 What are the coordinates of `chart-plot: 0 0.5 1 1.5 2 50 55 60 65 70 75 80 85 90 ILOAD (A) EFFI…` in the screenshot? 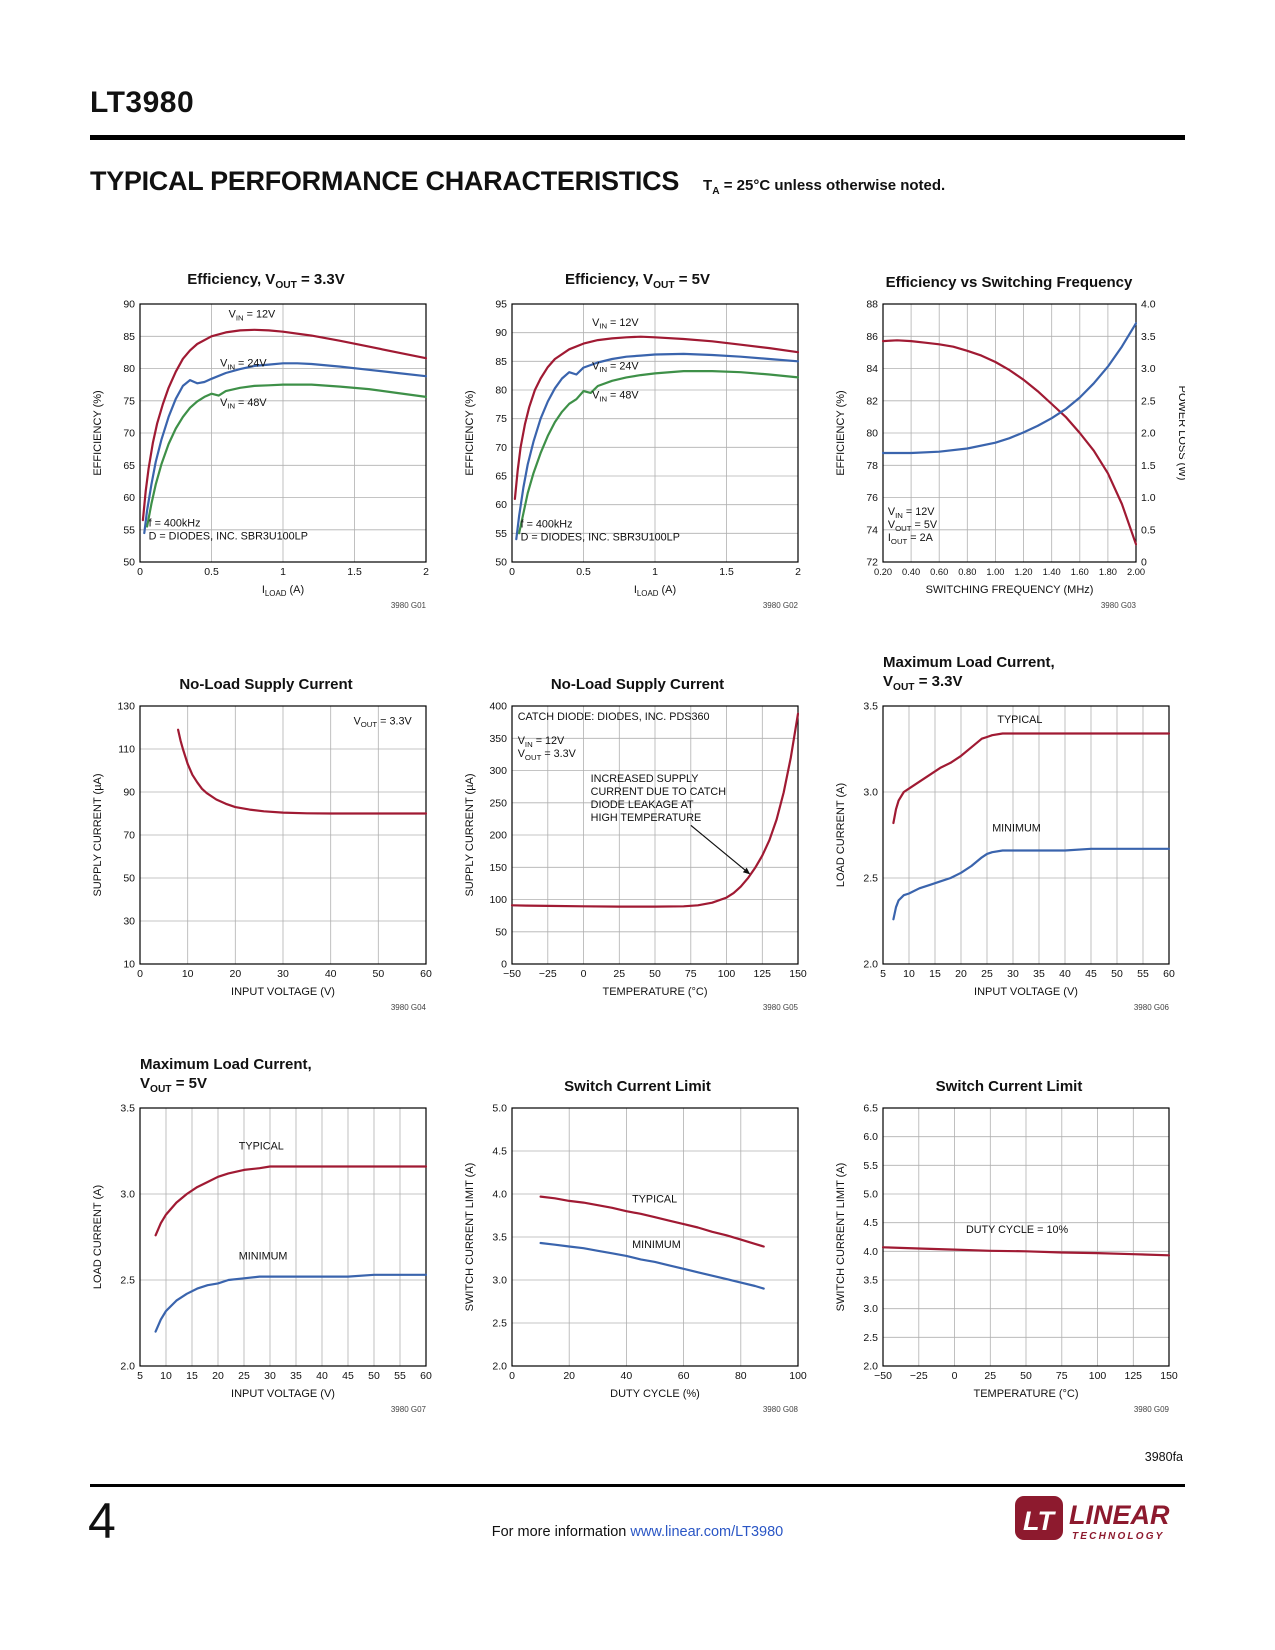 It's located at (260, 454).